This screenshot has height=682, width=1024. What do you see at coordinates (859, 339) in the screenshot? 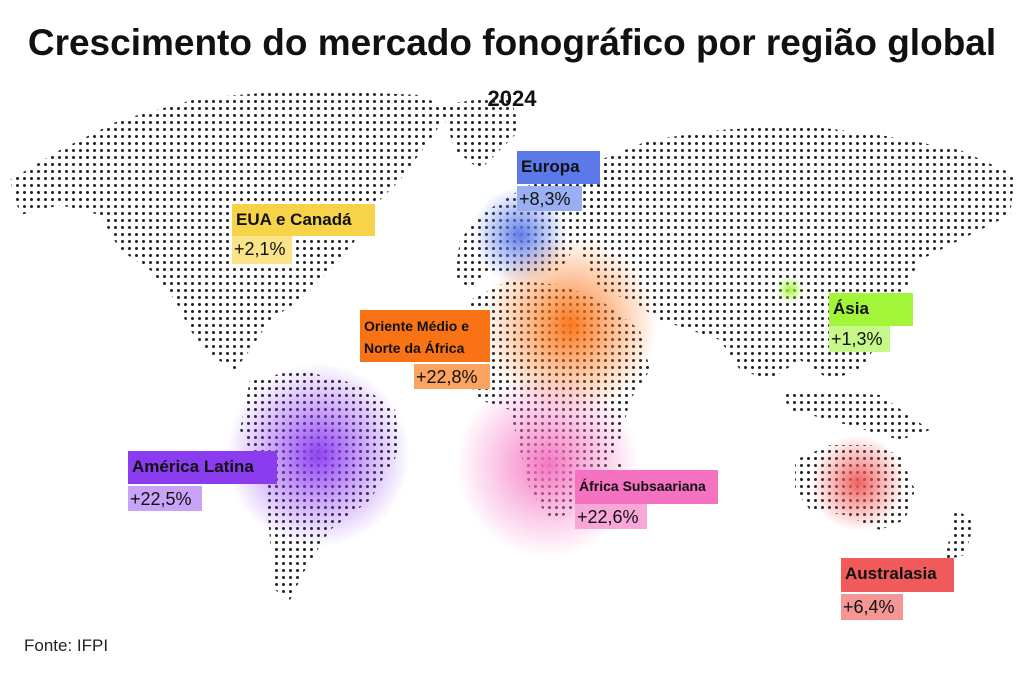
I see `region-growth: +1,3%` at bounding box center [859, 339].